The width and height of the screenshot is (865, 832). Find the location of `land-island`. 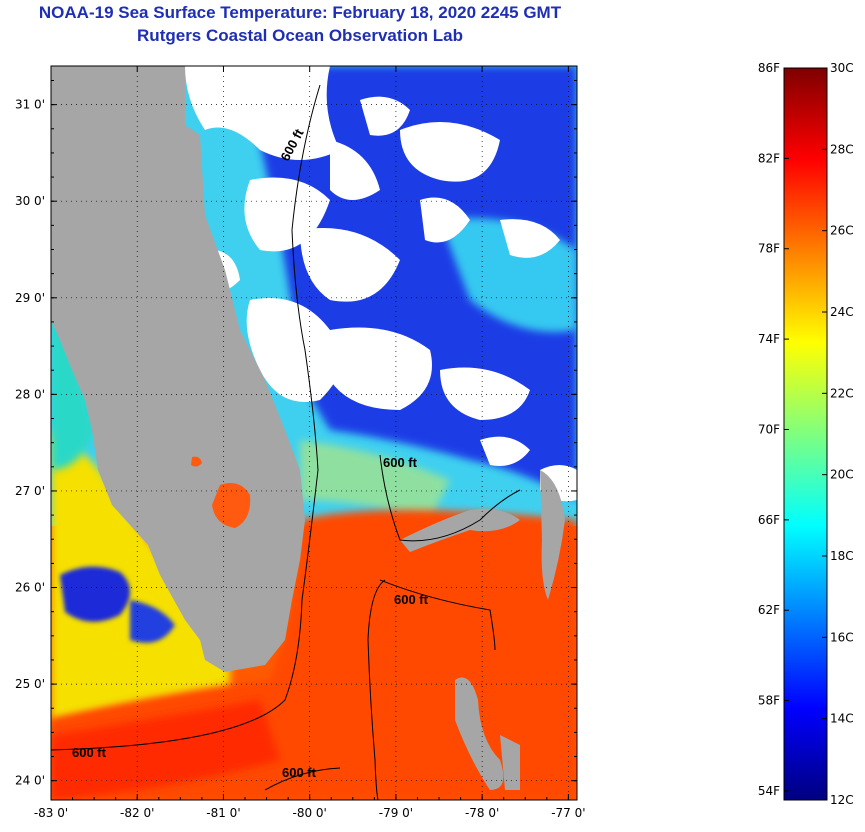

land-island is located at coordinates (510, 762).